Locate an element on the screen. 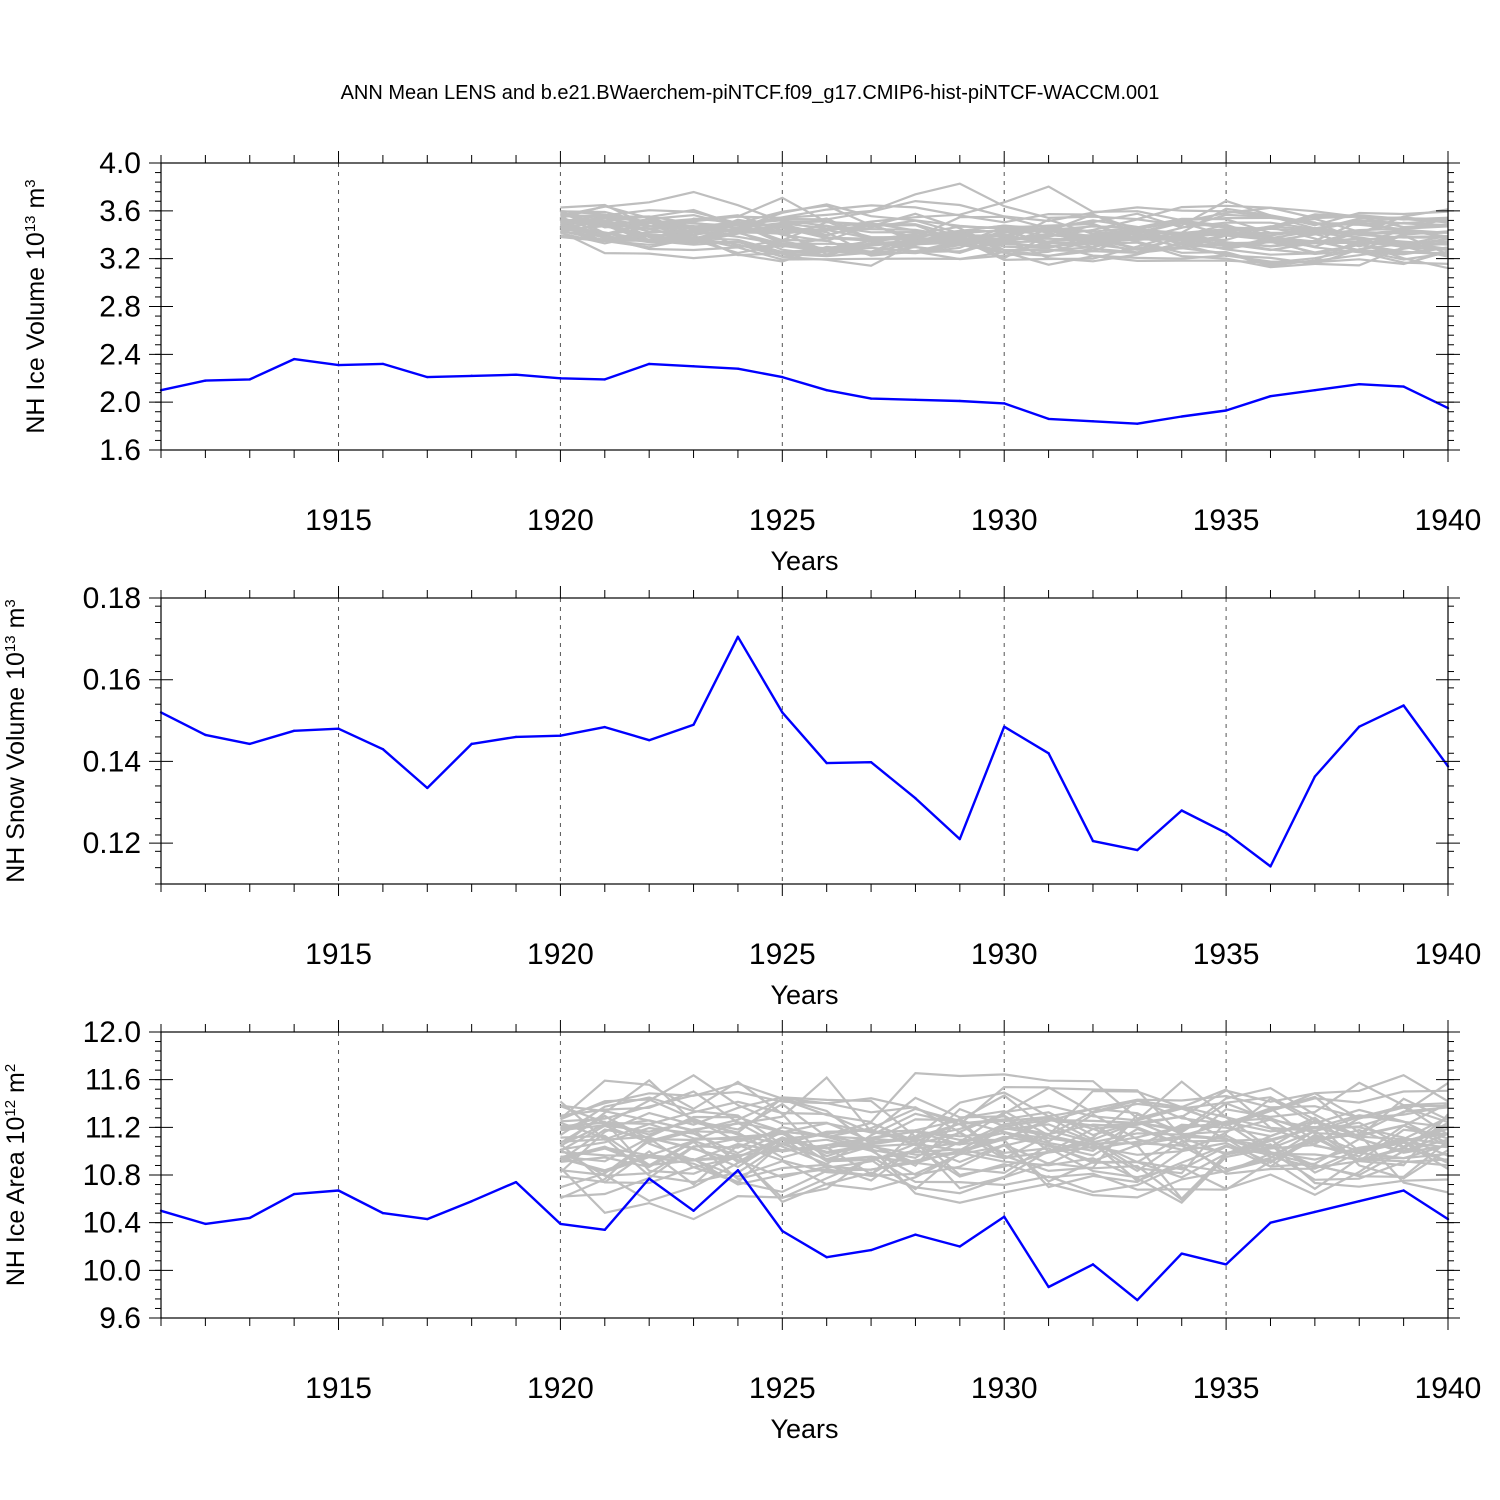 The height and width of the screenshot is (1500, 1500). y-tick-label: 11.2 is located at coordinates (113, 1127).